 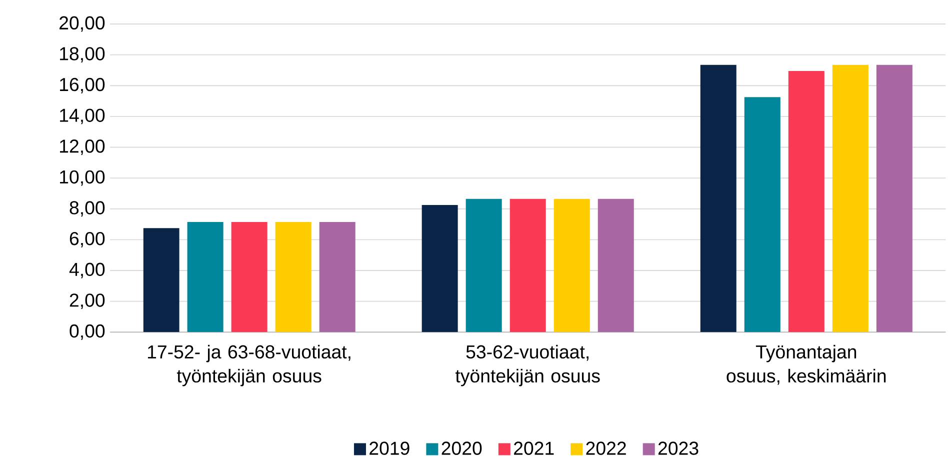 What do you see at coordinates (534, 448) in the screenshot?
I see `legend-label: 2021` at bounding box center [534, 448].